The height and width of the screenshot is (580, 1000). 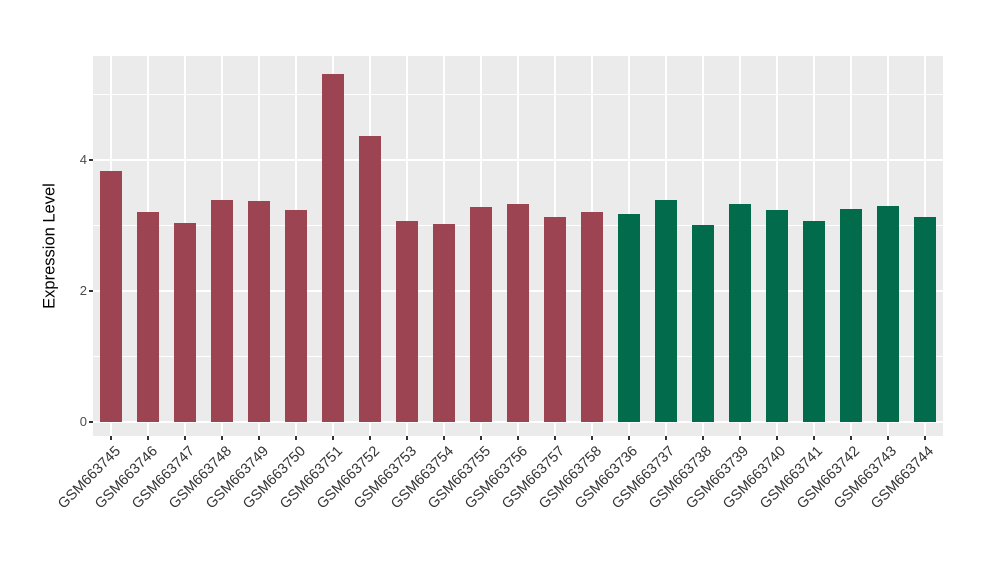 What do you see at coordinates (518, 313) in the screenshot?
I see `bar-GSM663756` at bounding box center [518, 313].